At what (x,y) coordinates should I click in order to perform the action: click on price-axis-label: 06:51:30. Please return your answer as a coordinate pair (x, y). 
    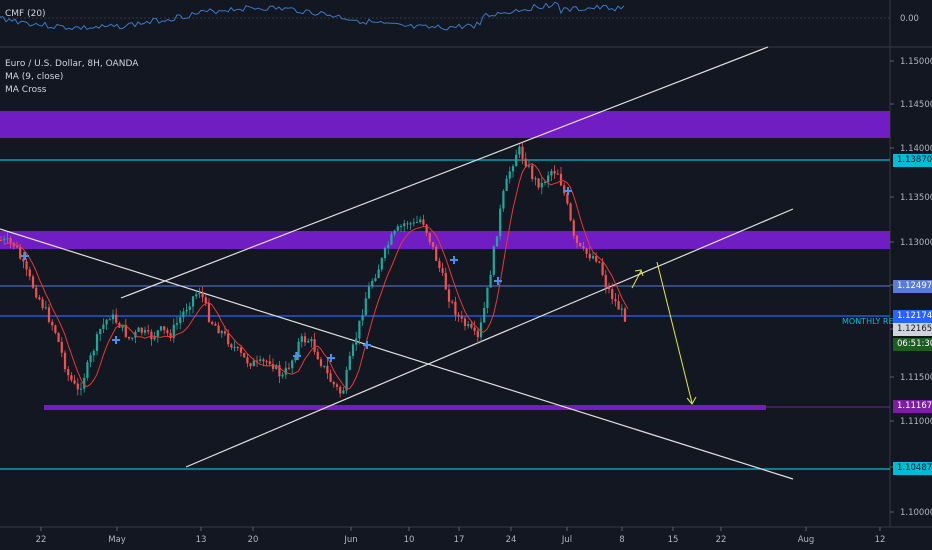
    Looking at the image, I should click on (912, 344).